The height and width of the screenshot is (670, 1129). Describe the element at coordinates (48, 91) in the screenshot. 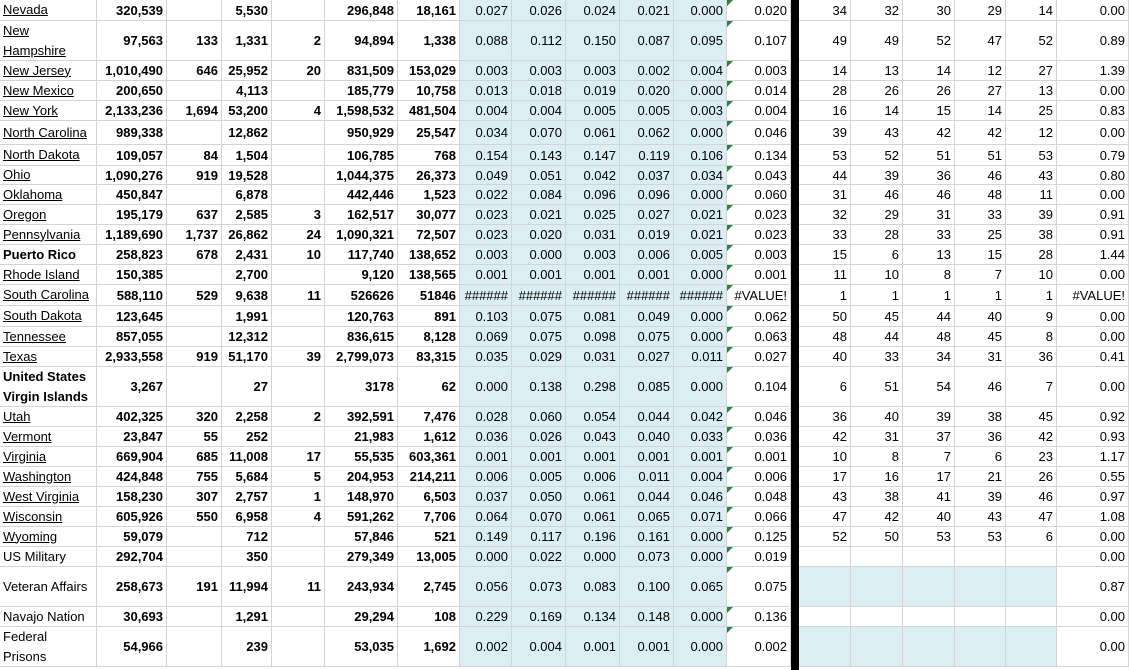

I see `row-label: New Mexico` at that location.